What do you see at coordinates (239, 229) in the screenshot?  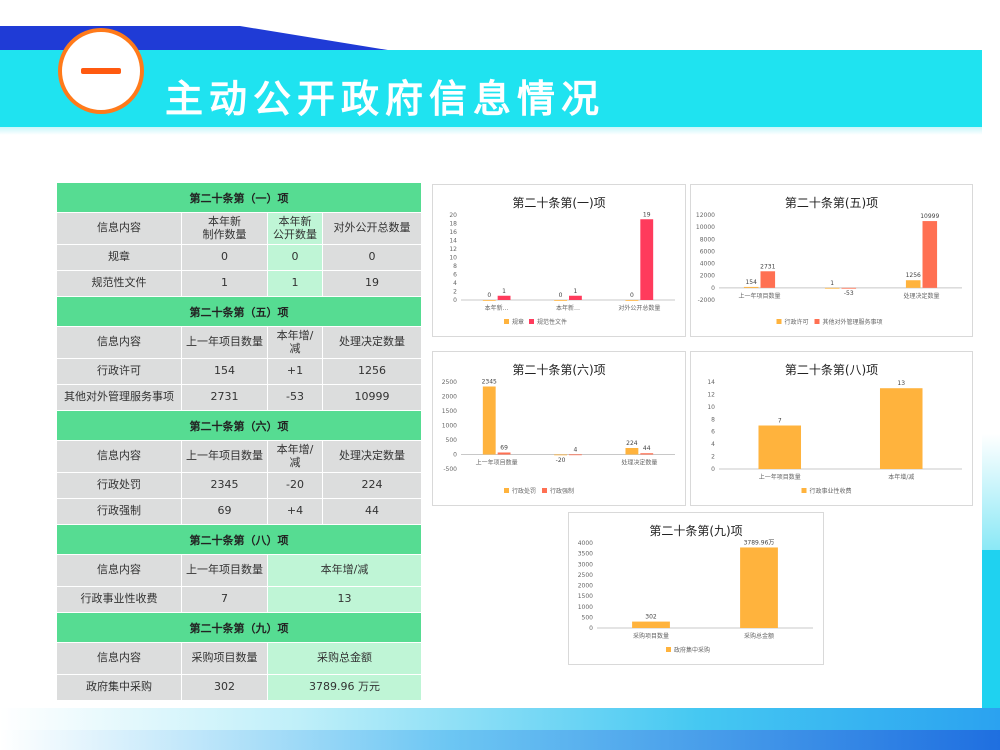 I see `table-header-row: 信息内容 本年新 制作数量 本年新 公开数量 对外公开总数量` at bounding box center [239, 229].